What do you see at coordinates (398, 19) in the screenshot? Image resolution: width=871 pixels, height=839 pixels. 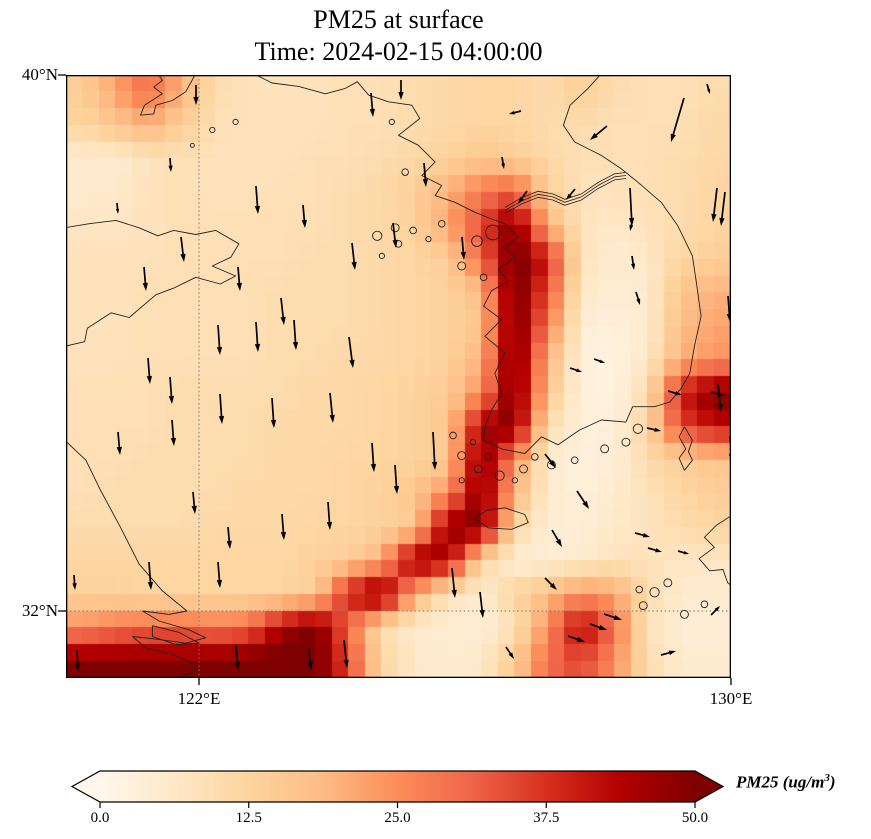 I see `plot-title: PM25 at surface` at bounding box center [398, 19].